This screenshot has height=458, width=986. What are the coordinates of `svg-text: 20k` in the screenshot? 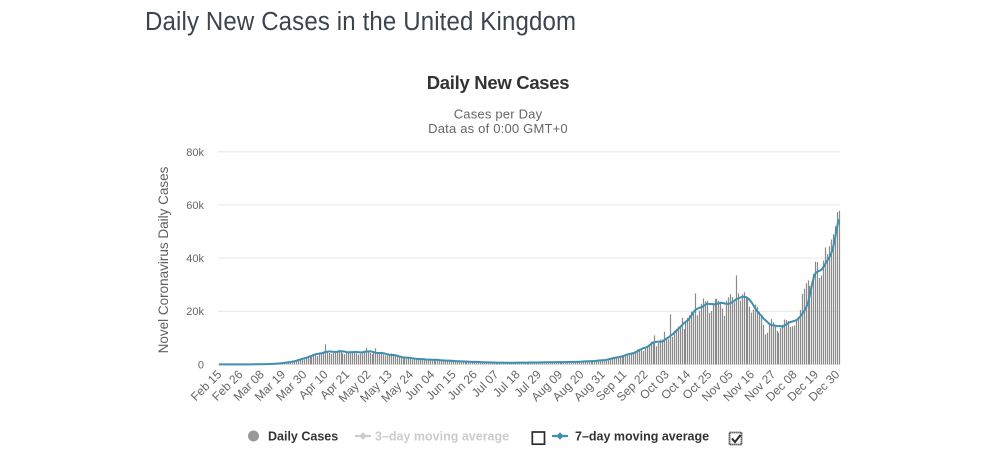 It's located at (195, 312).